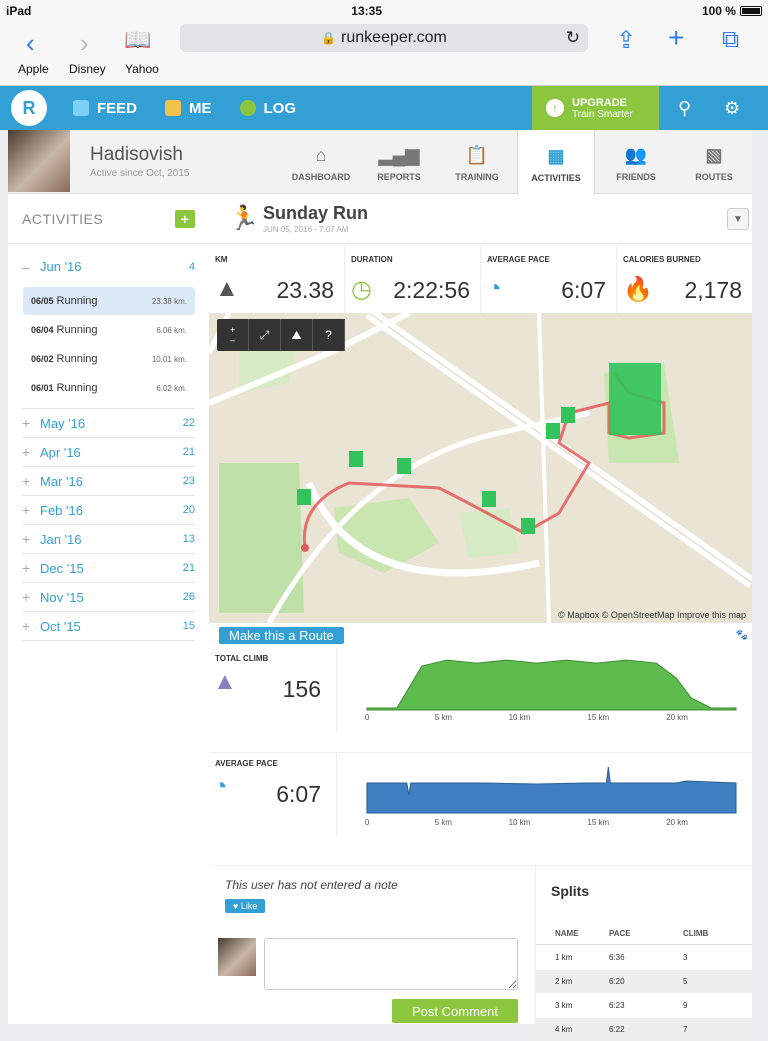  I want to click on upgrade-button: ↑ UPGRADE Train Smarter, so click(595, 108).